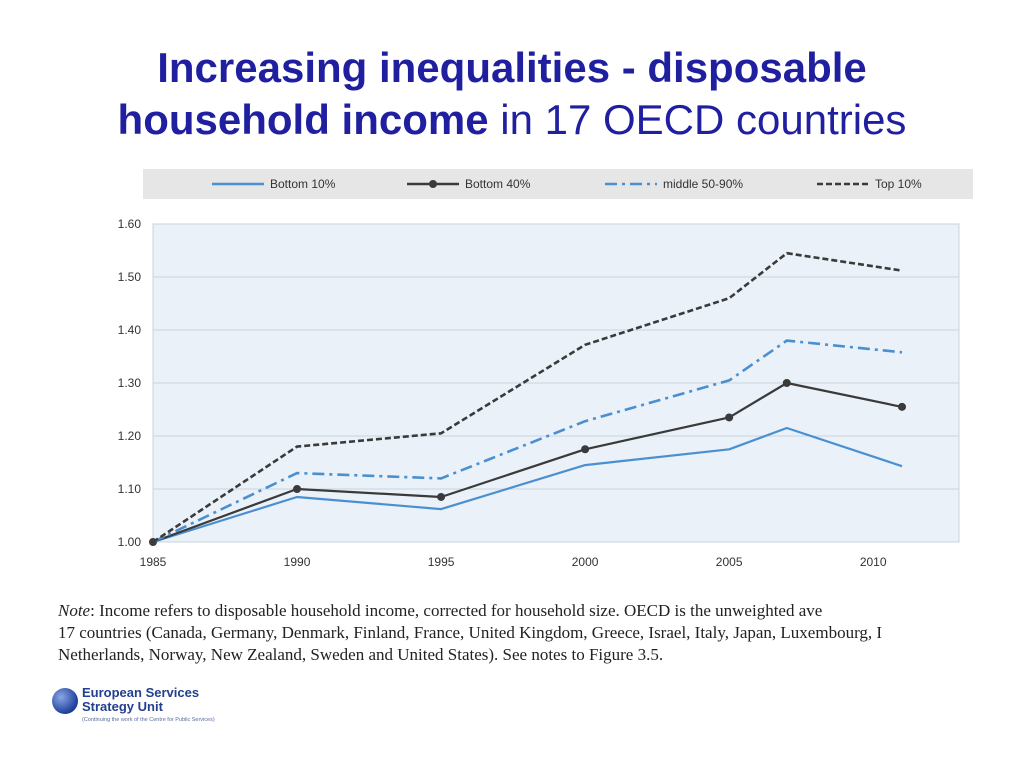 The image size is (1024, 768). I want to click on y-tick-label: 1.00, so click(130, 542).